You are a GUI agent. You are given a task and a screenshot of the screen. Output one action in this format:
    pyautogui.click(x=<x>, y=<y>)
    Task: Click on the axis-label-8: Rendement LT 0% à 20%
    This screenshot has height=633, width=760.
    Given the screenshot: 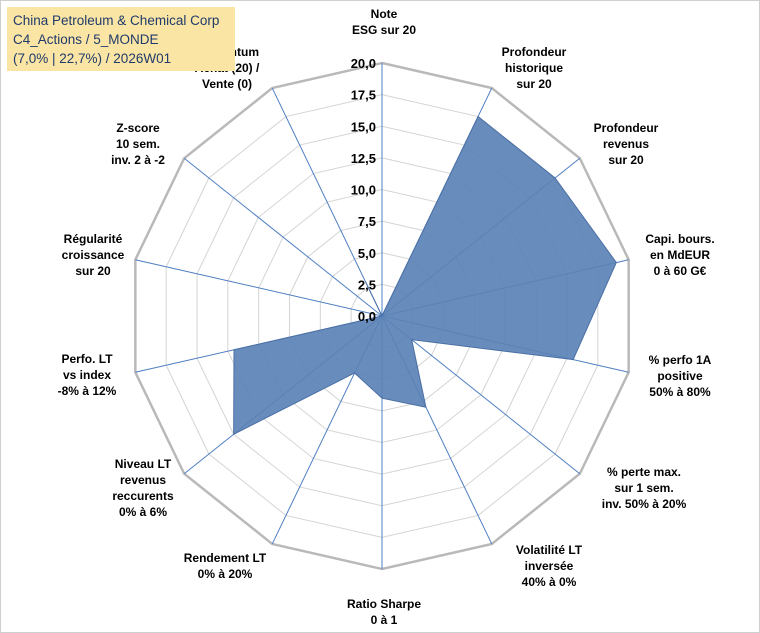 What is the action you would take?
    pyautogui.click(x=225, y=566)
    